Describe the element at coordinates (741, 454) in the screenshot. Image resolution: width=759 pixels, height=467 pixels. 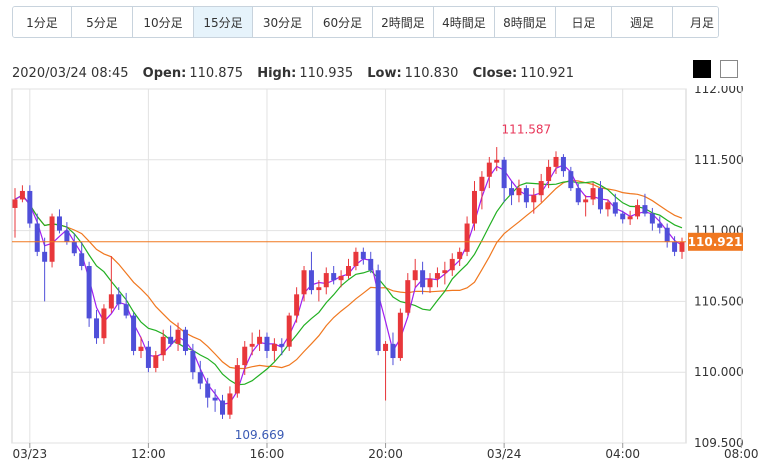
I see `x-tick-label: 08:00` at that location.